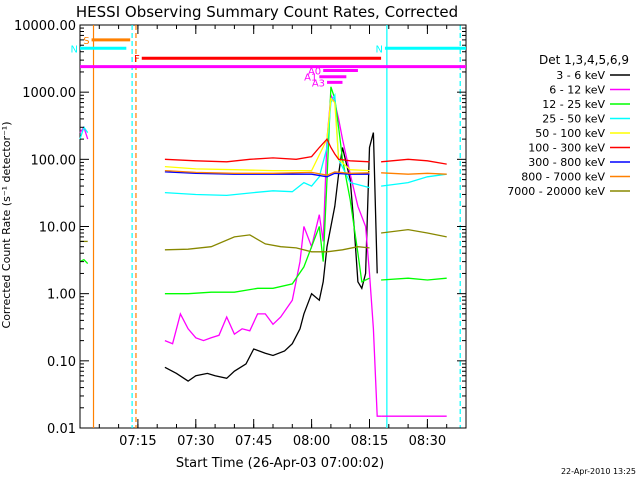  I want to click on legend-label: 3 - 6 keV, so click(580, 75).